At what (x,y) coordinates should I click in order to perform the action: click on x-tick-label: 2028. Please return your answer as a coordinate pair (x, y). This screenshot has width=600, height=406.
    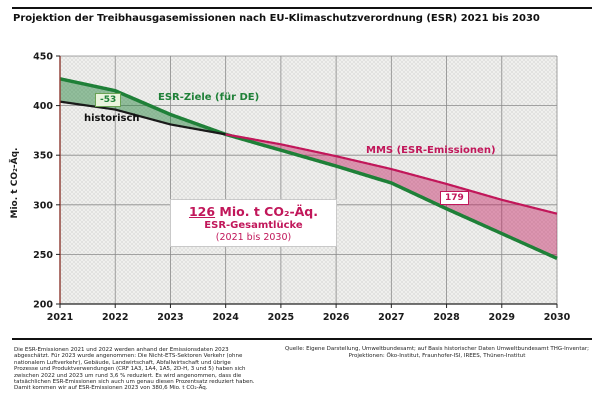
    Looking at the image, I should click on (446, 317).